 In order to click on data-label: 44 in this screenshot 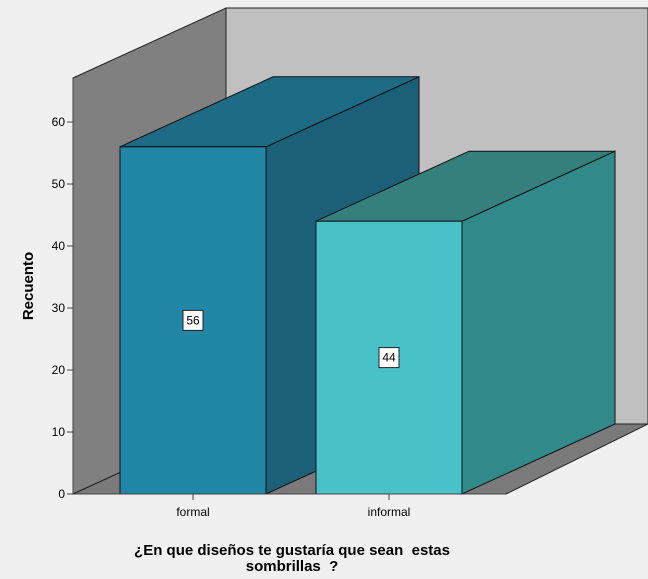, I will do `click(389, 358)`.